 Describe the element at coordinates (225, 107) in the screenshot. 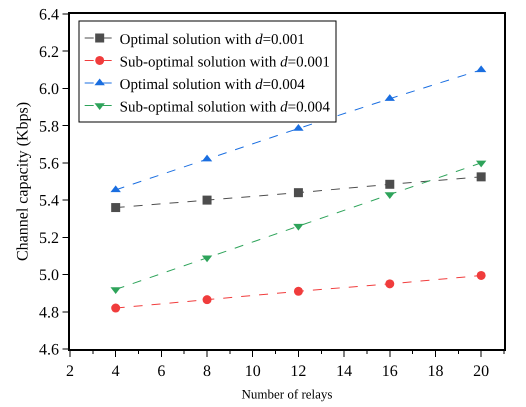

I see `legend-label: Sub-optimal solution with d=0.004` at that location.